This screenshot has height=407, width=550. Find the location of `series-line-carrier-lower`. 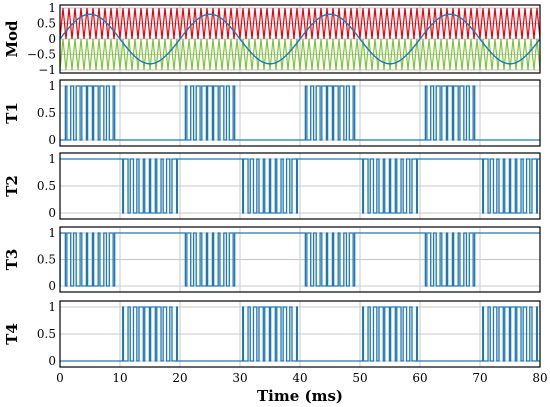

series-line-carrier-lower is located at coordinates (300, 54).